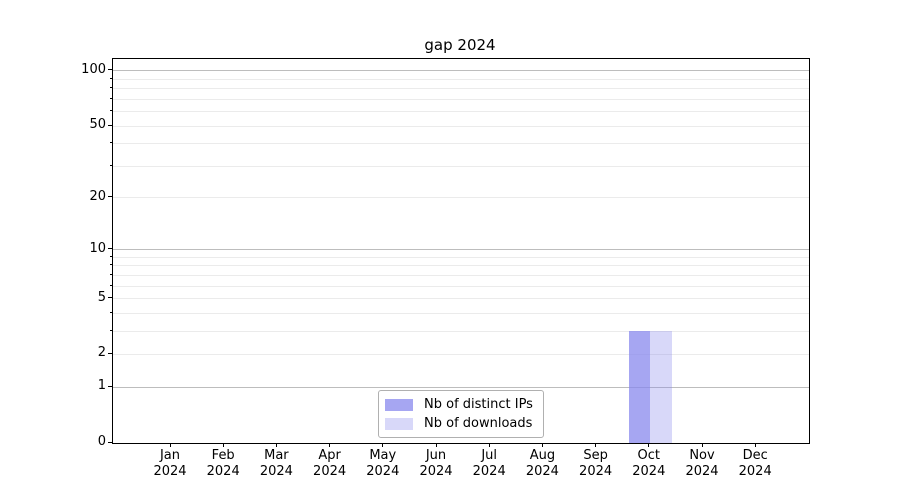  I want to click on x-tick-label: Jul 2024, so click(489, 464).